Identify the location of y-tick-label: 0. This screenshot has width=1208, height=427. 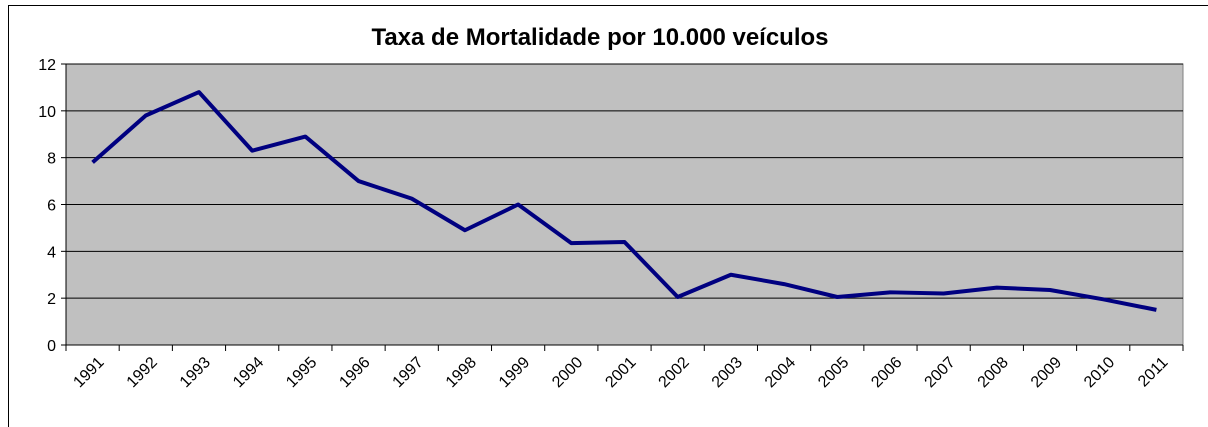
(51, 346).